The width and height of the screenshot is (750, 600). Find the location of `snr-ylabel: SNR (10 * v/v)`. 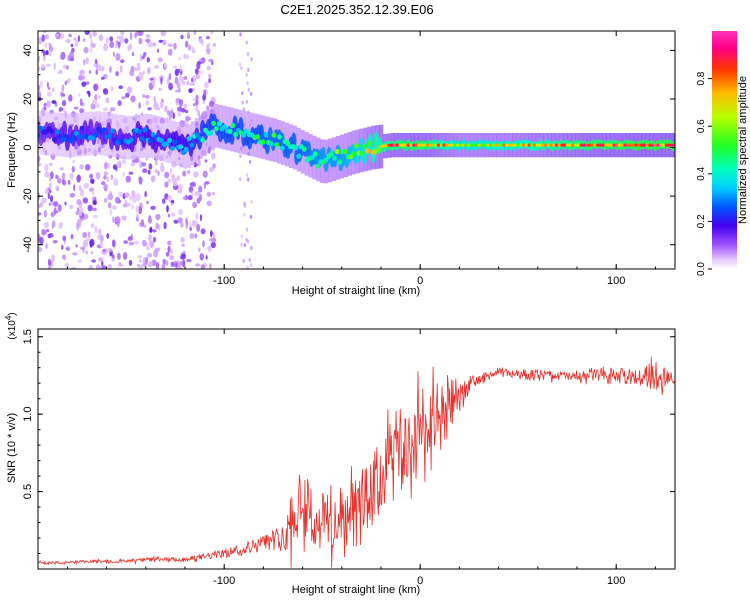

snr-ylabel: SNR (10 * v/v) is located at coordinates (12, 448).